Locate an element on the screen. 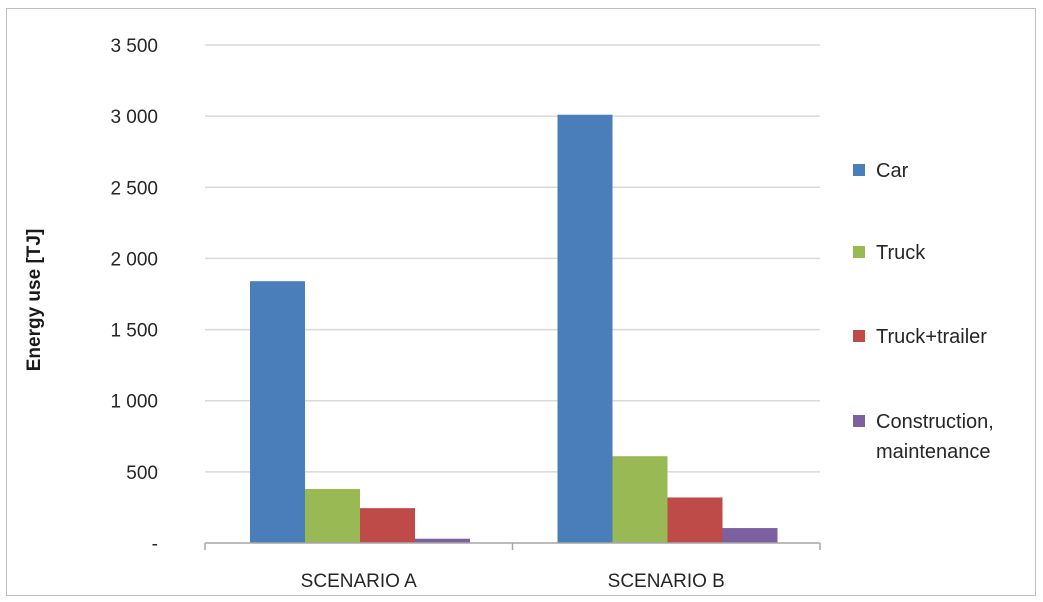 The image size is (1043, 602). y-tick-label: 1 500 is located at coordinates (134, 331).